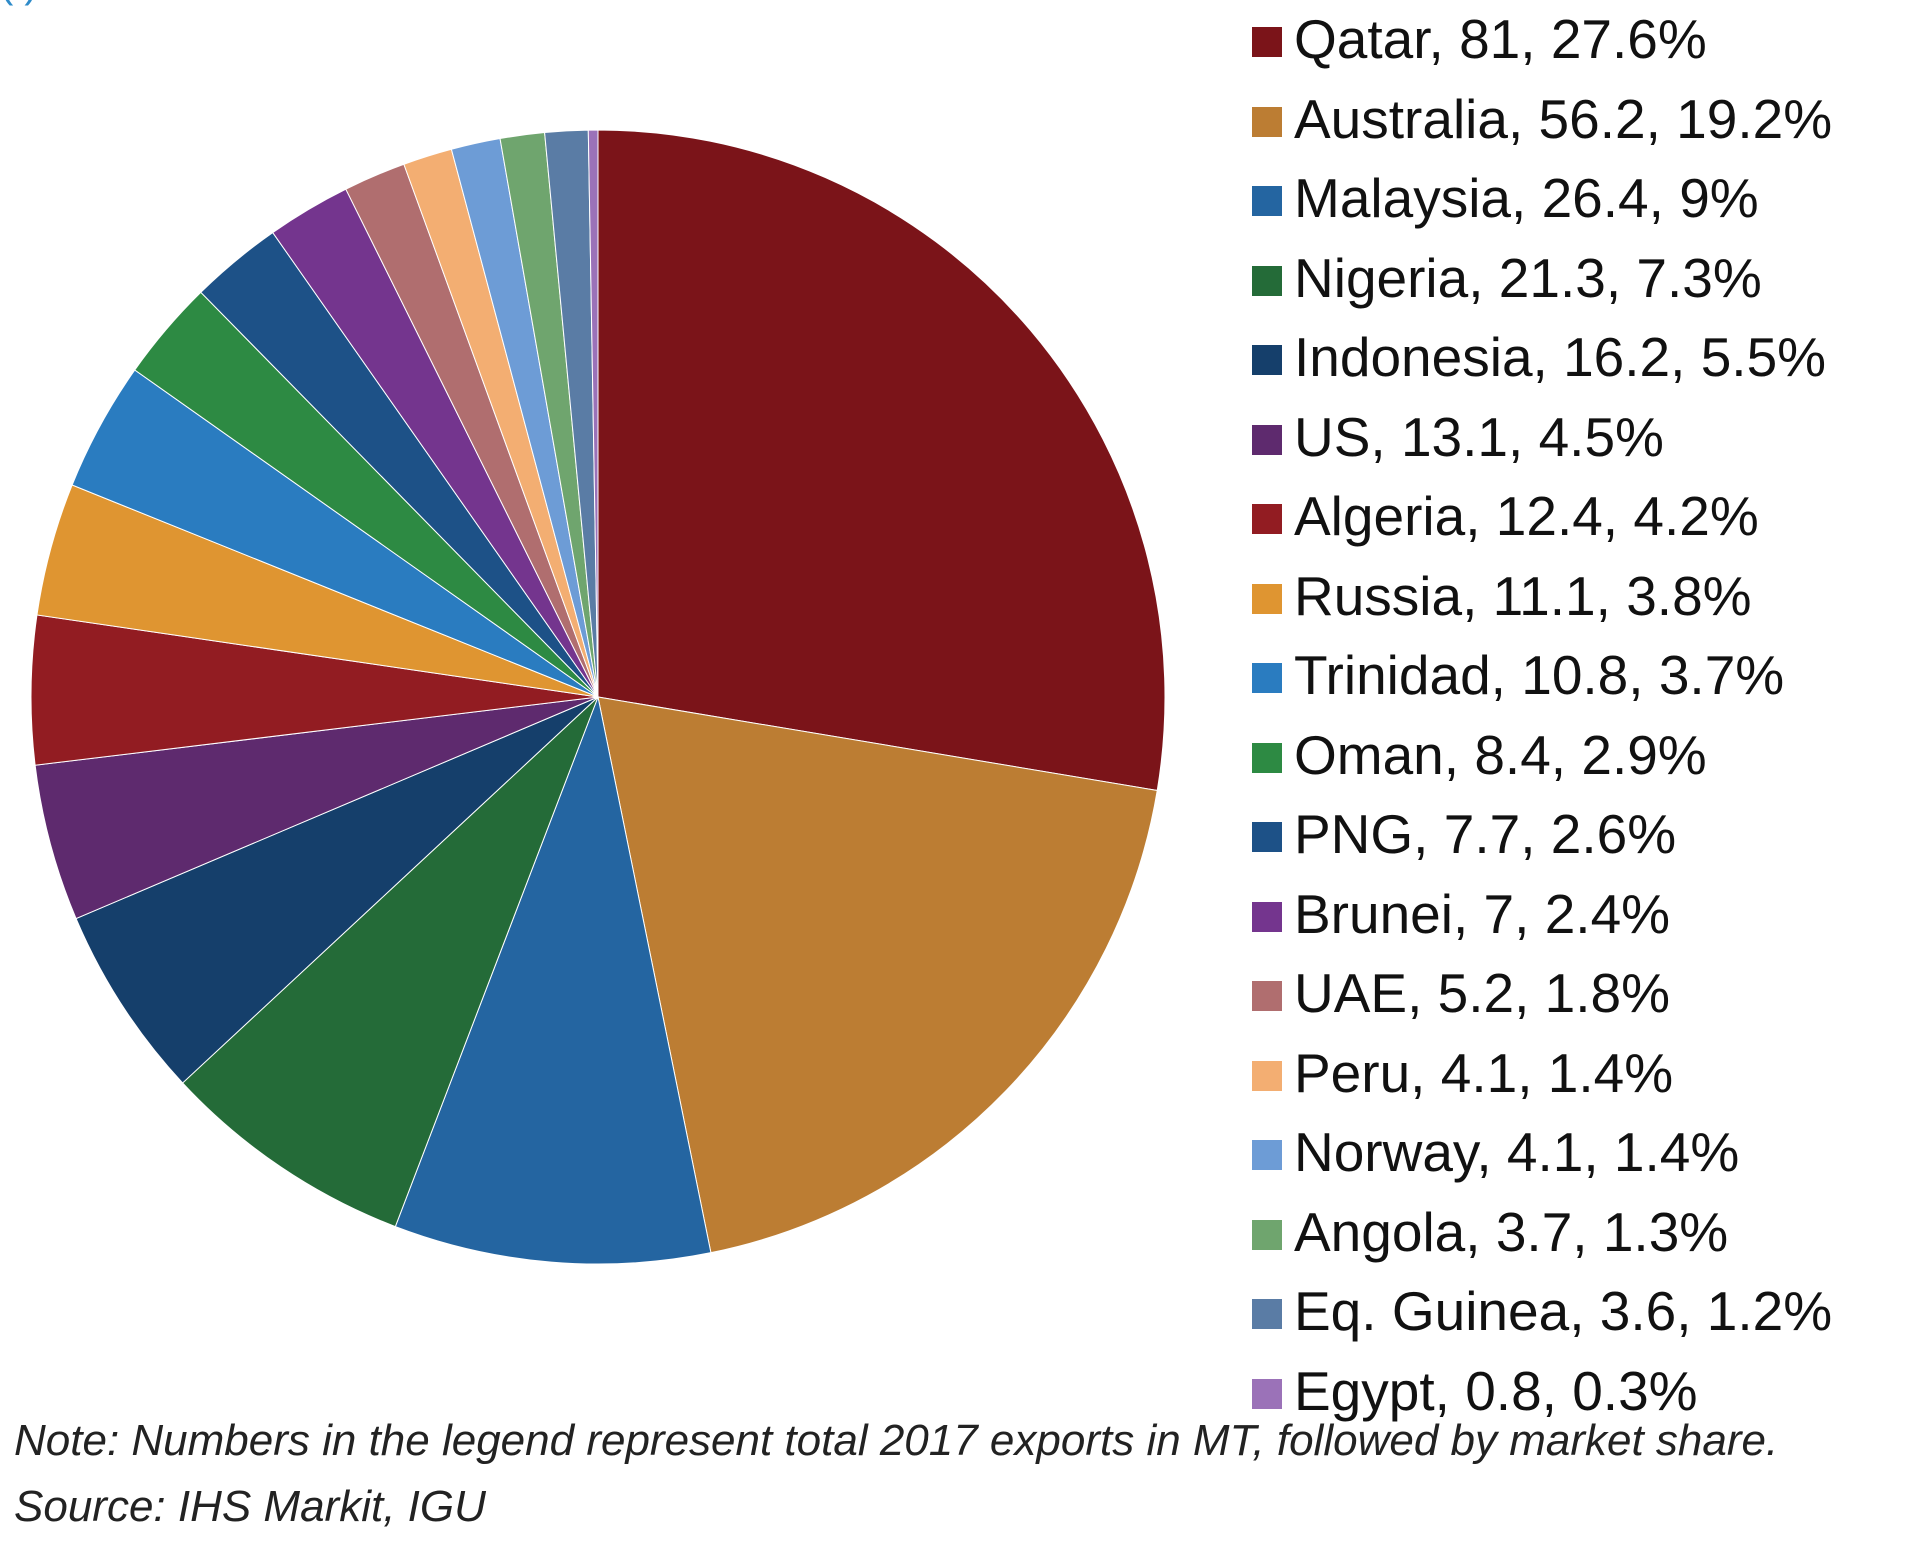 This screenshot has width=1916, height=1560. I want to click on legend-label: Nigeria, 21.3, 7.3%, so click(1528, 277).